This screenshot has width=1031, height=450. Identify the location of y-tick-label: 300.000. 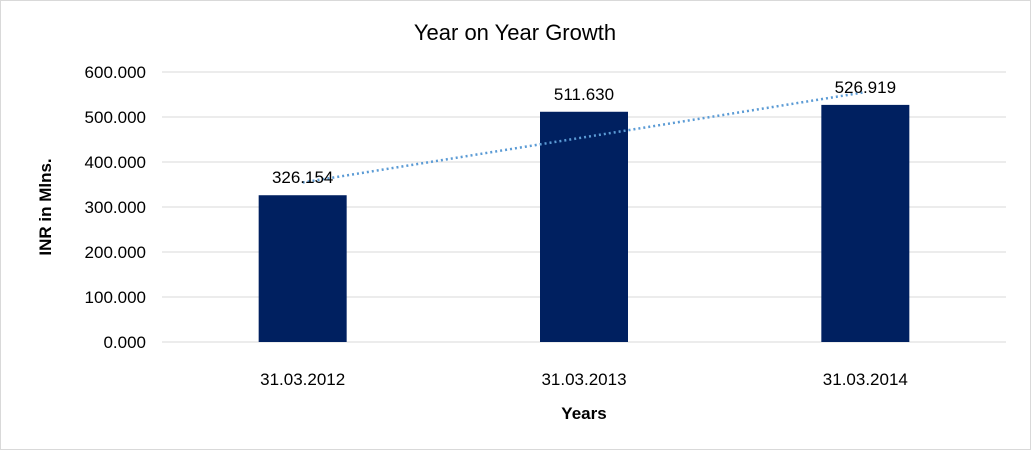
(115, 207).